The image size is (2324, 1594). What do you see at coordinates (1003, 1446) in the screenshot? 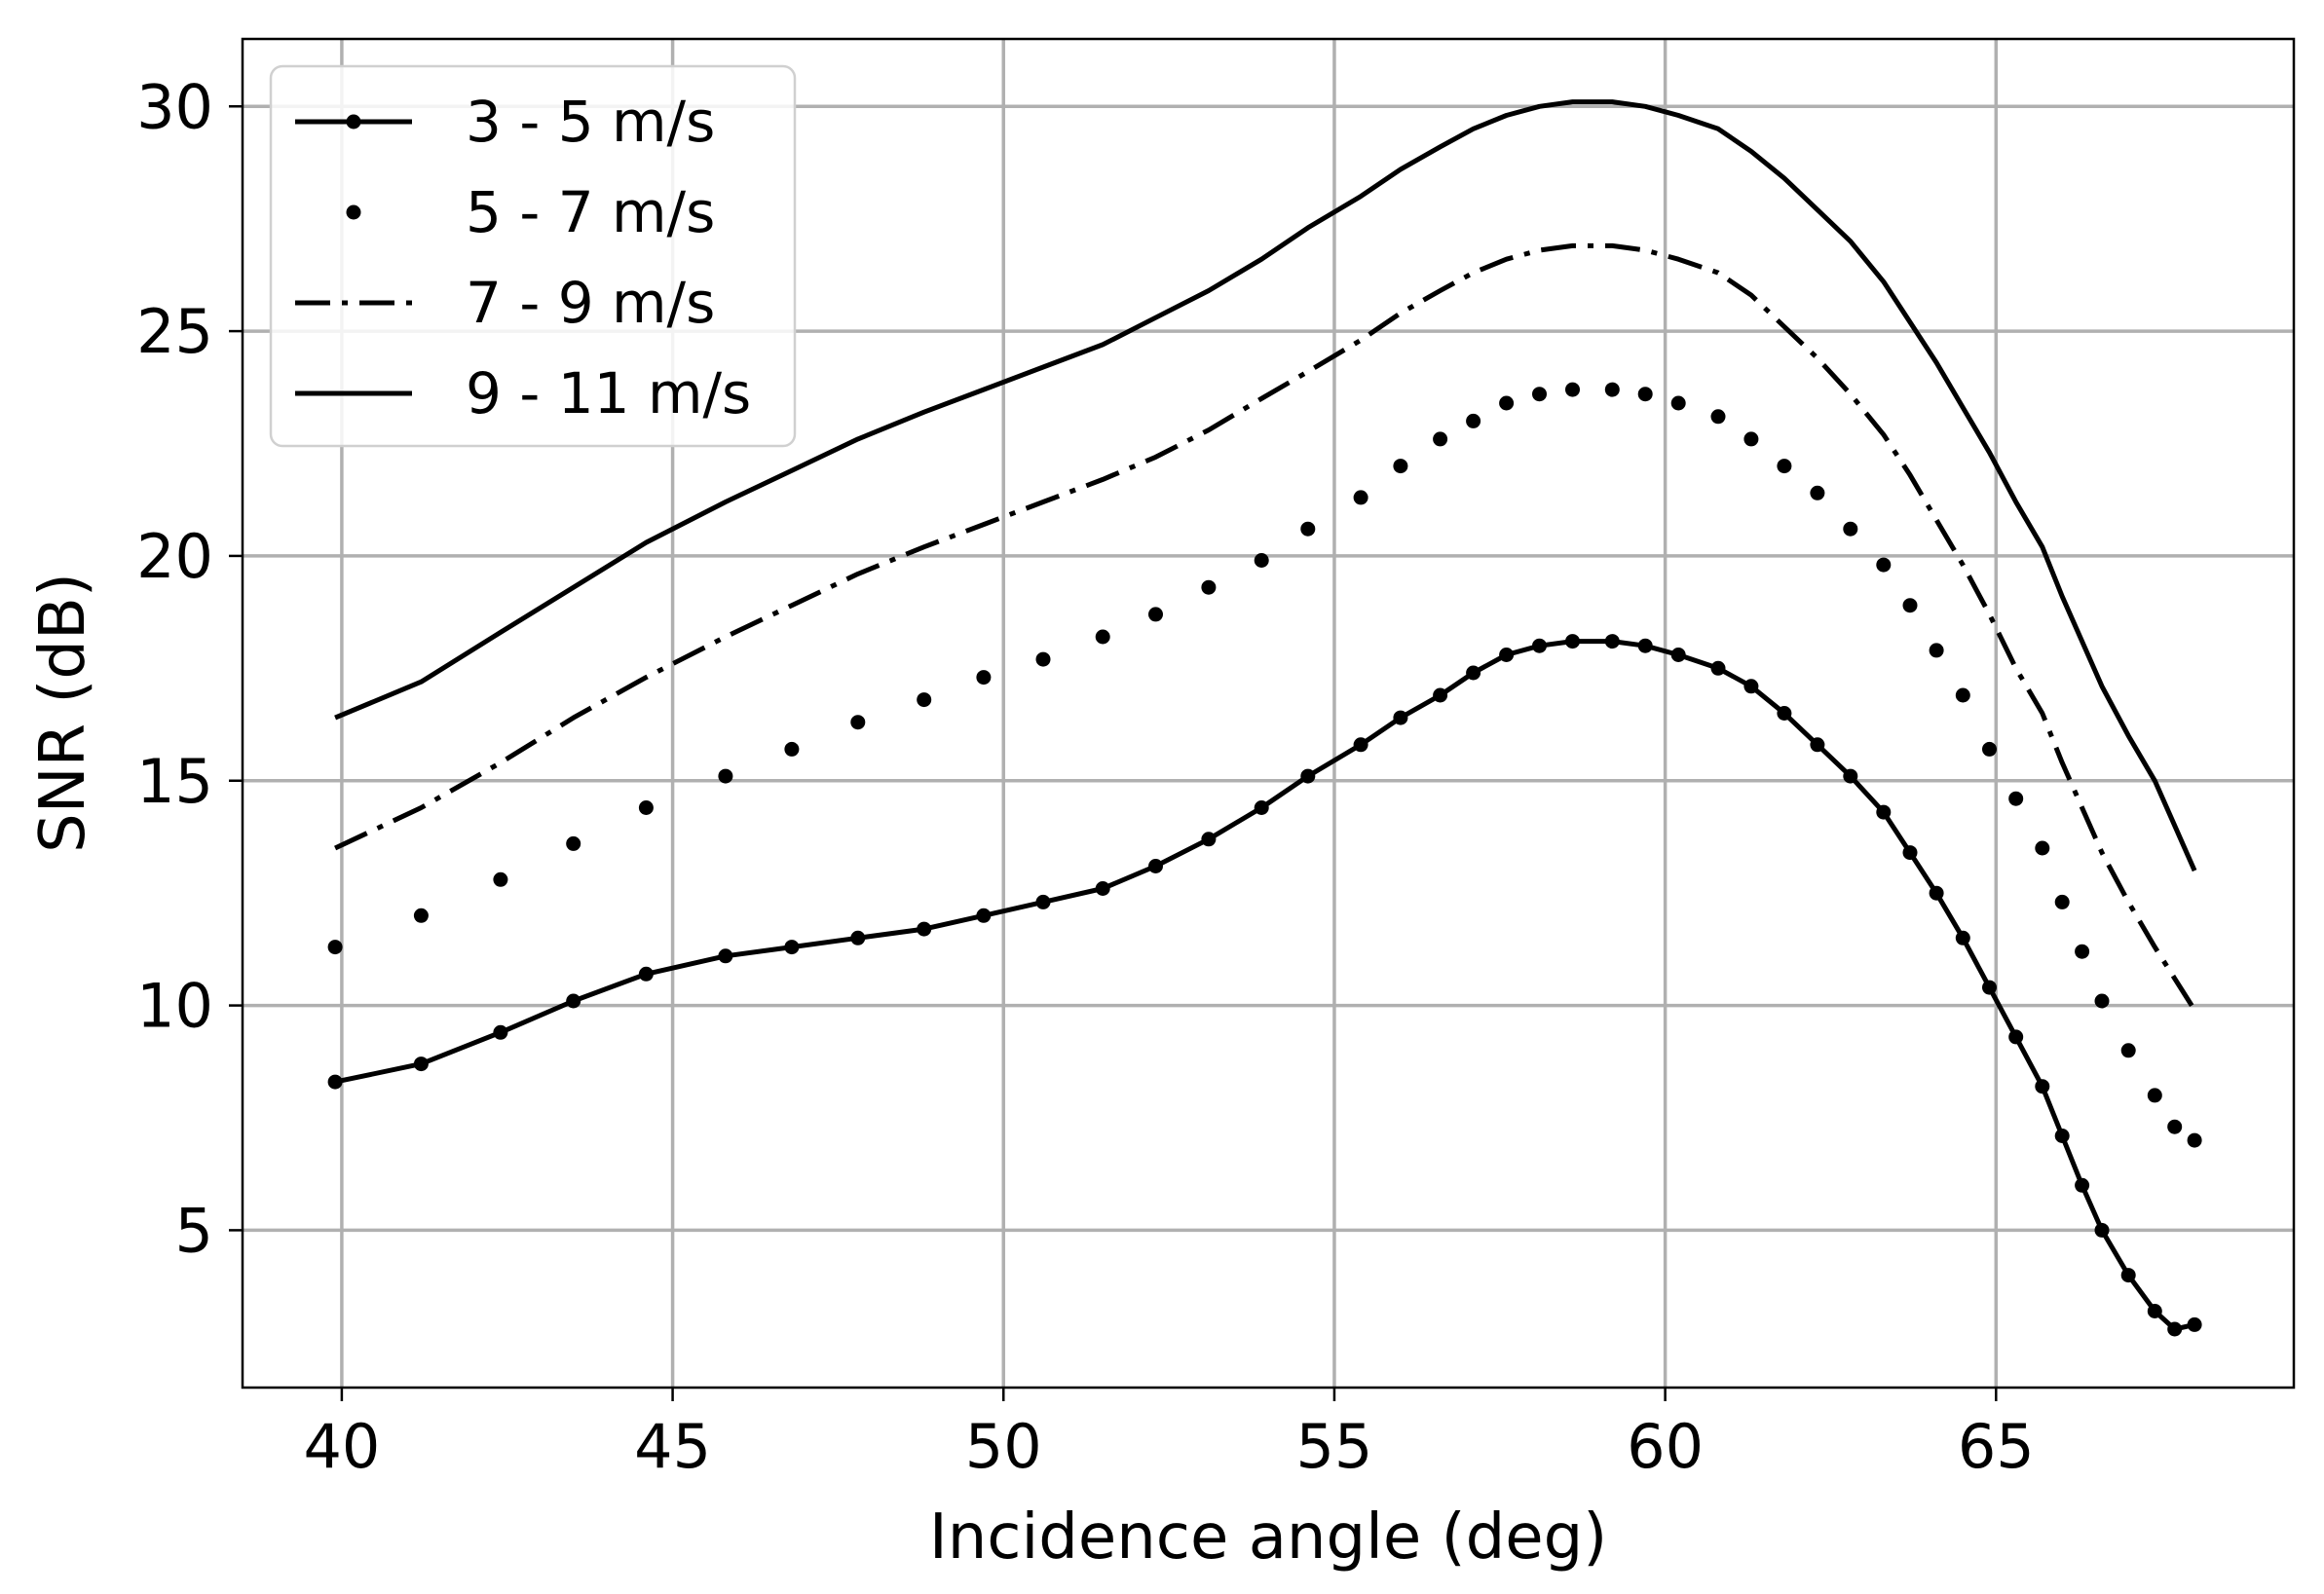
I see `x-tick-label: 50` at bounding box center [1003, 1446].